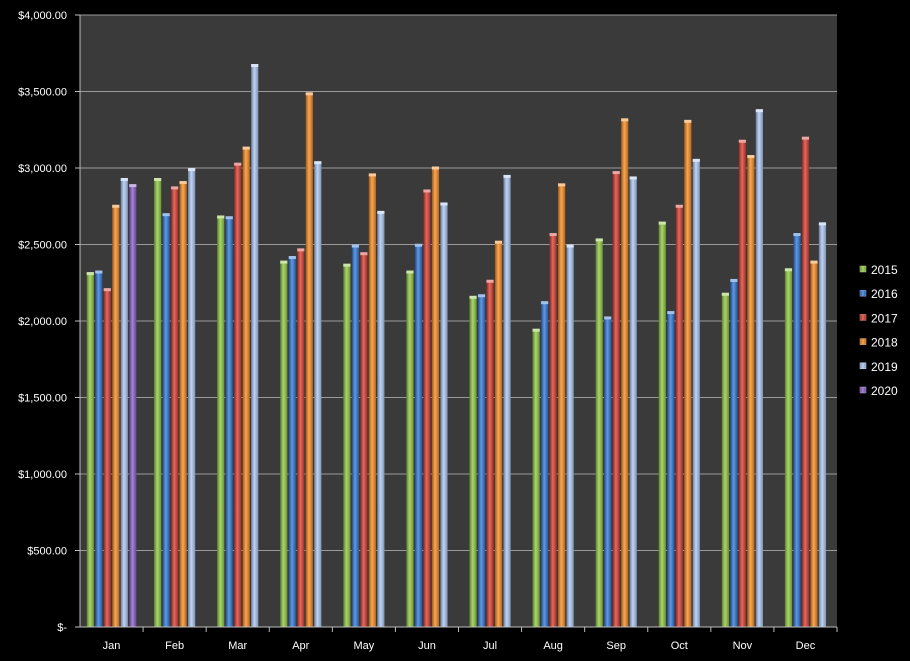  I want to click on legend-label: 2015, so click(884, 270).